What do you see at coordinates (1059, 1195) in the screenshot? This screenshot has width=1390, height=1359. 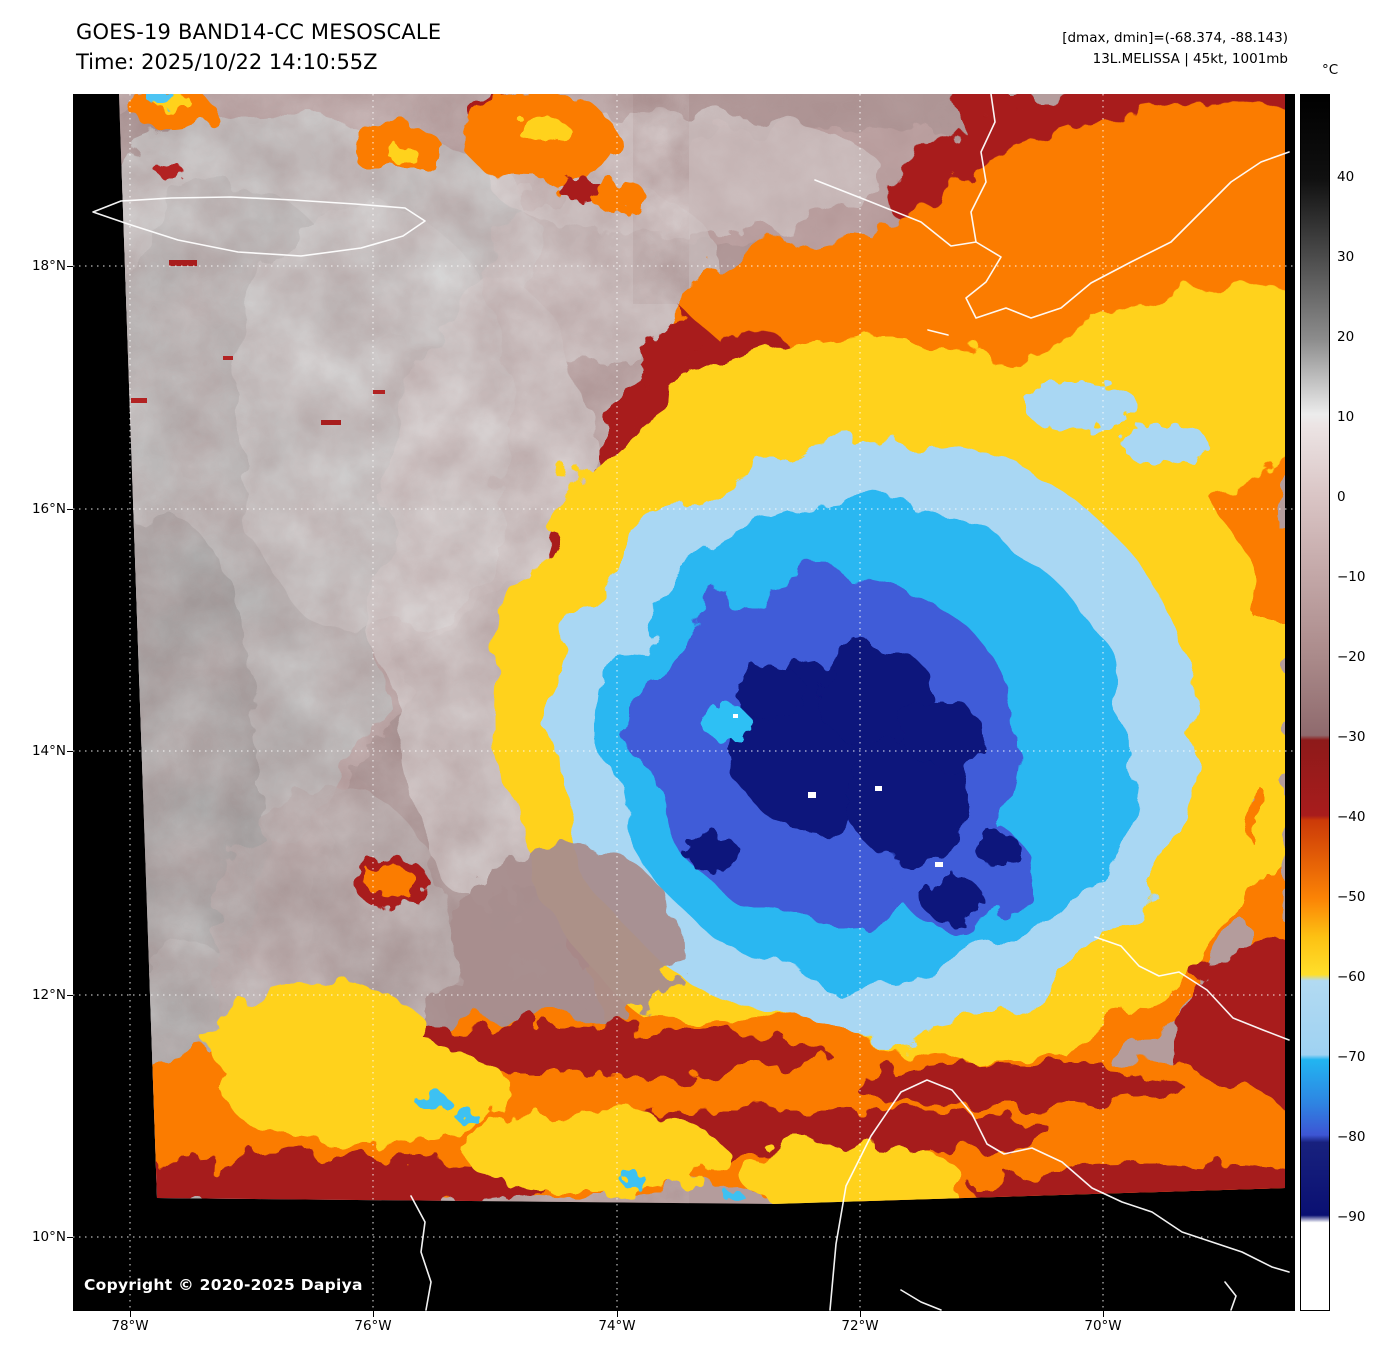 I see `coastline-guajira` at bounding box center [1059, 1195].